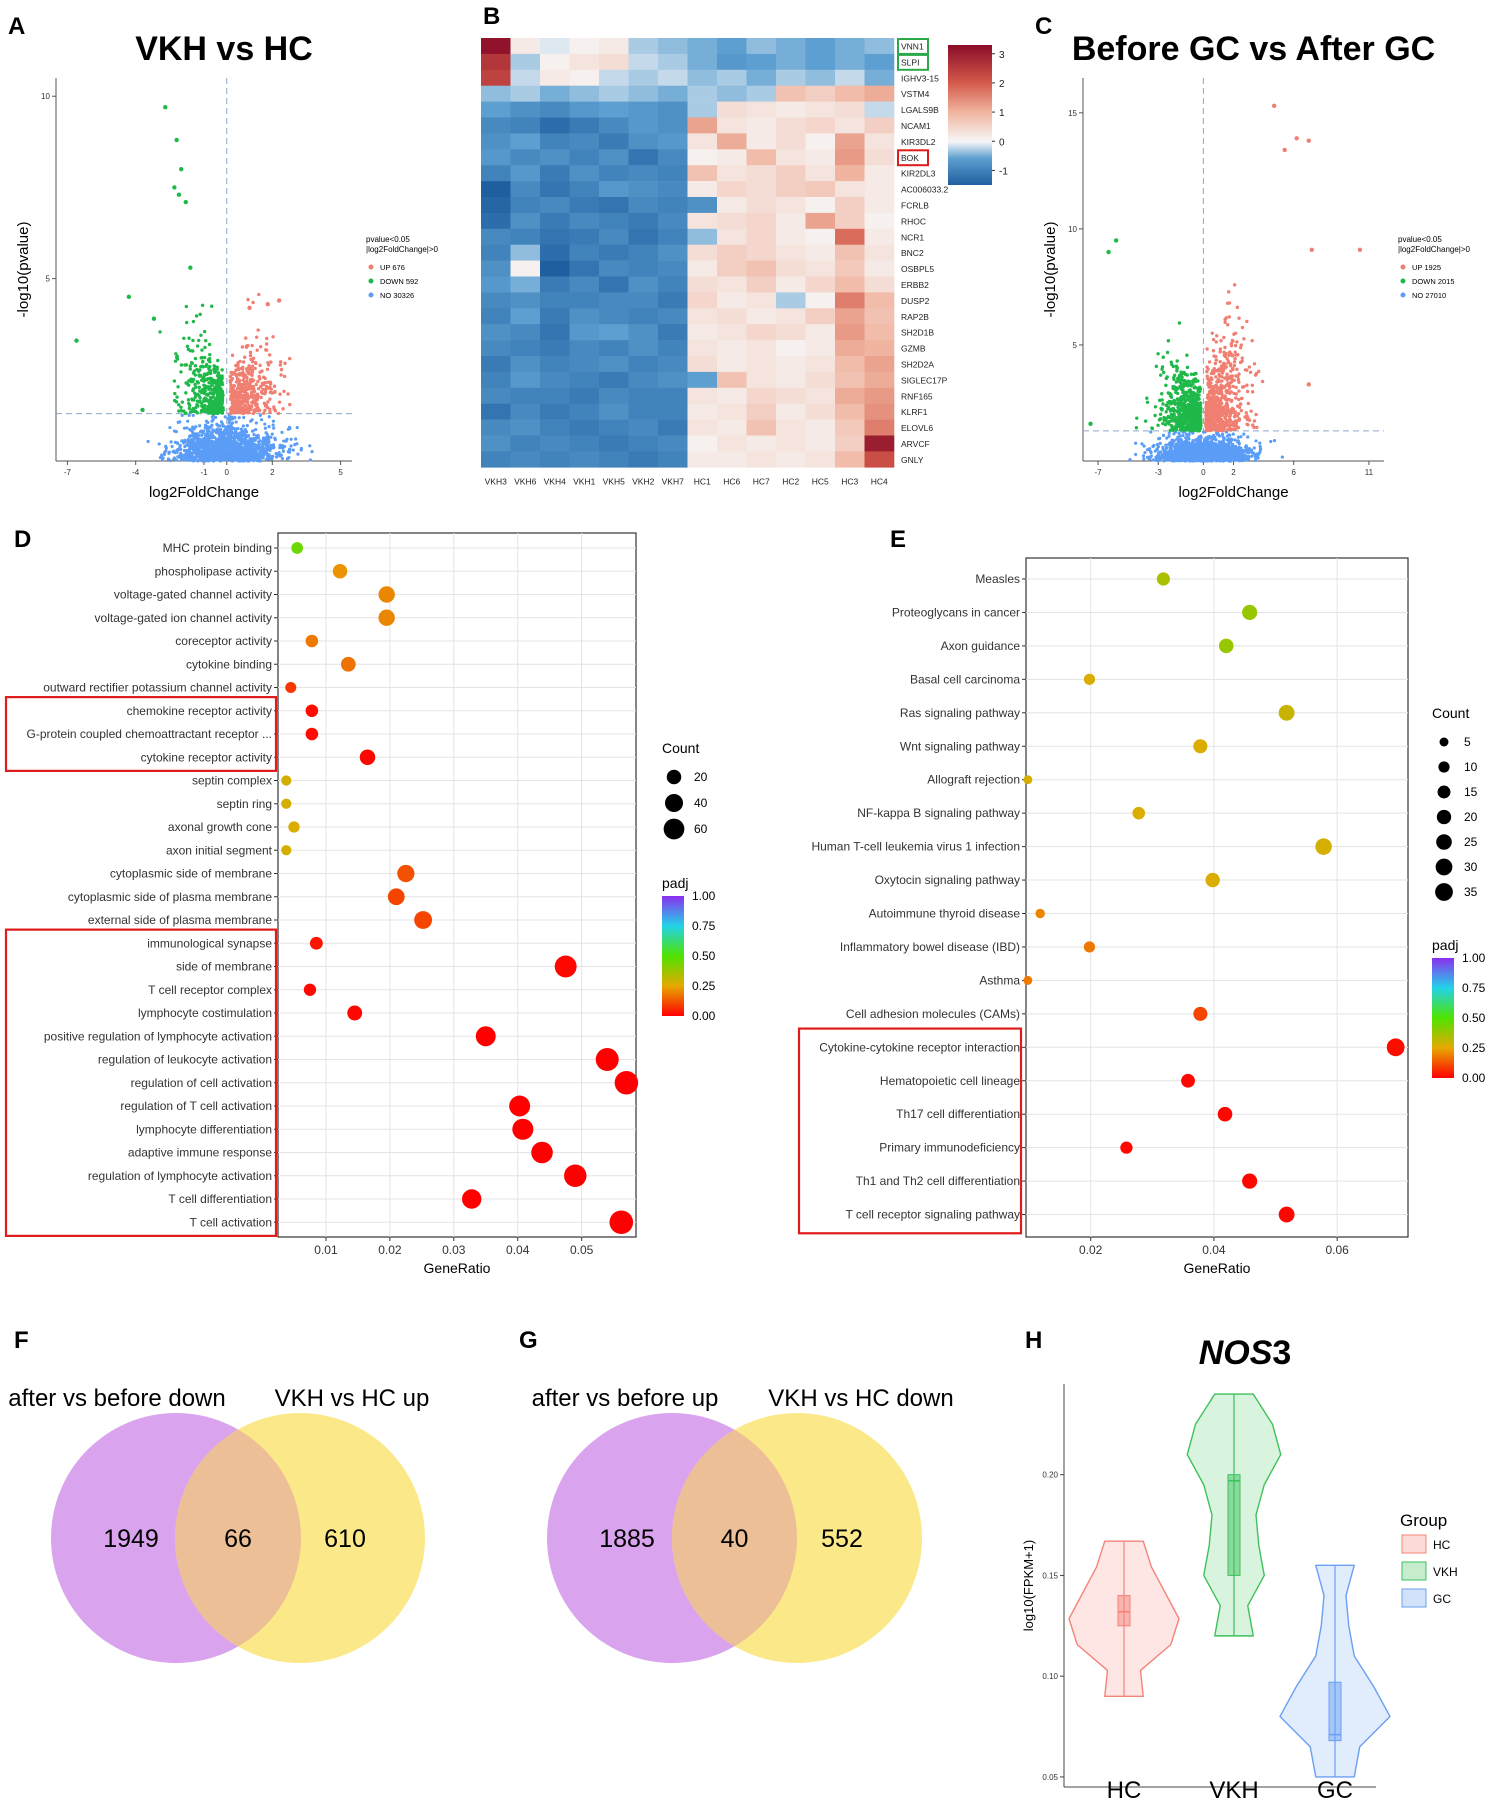 The width and height of the screenshot is (1492, 1801). I want to click on y-tick-label: 10, so click(45, 96).